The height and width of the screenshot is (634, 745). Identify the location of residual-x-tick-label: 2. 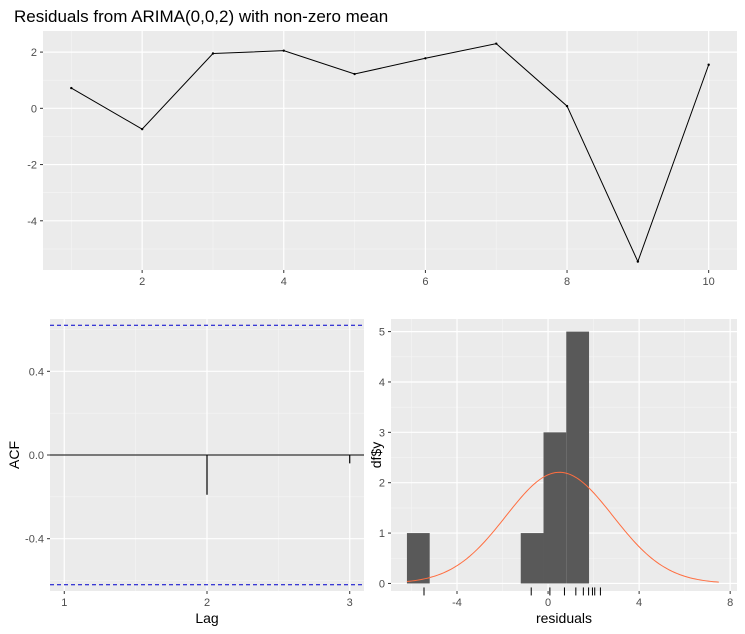
(142, 282).